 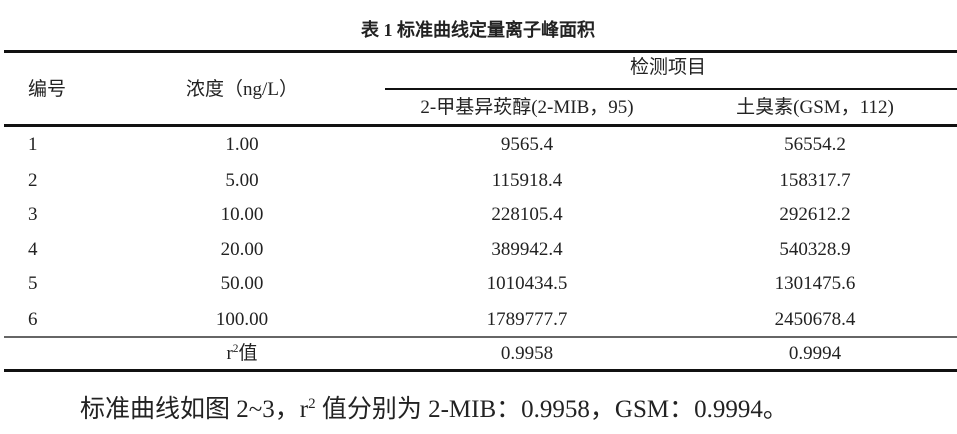 What do you see at coordinates (312, 404) in the screenshot?
I see `summary-sup: 2` at bounding box center [312, 404].